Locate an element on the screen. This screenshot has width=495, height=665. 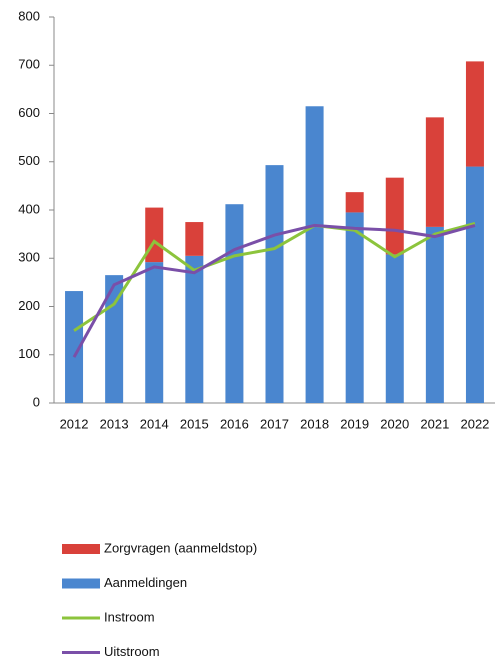
legend-label: Uitstroom is located at coordinates (132, 651).